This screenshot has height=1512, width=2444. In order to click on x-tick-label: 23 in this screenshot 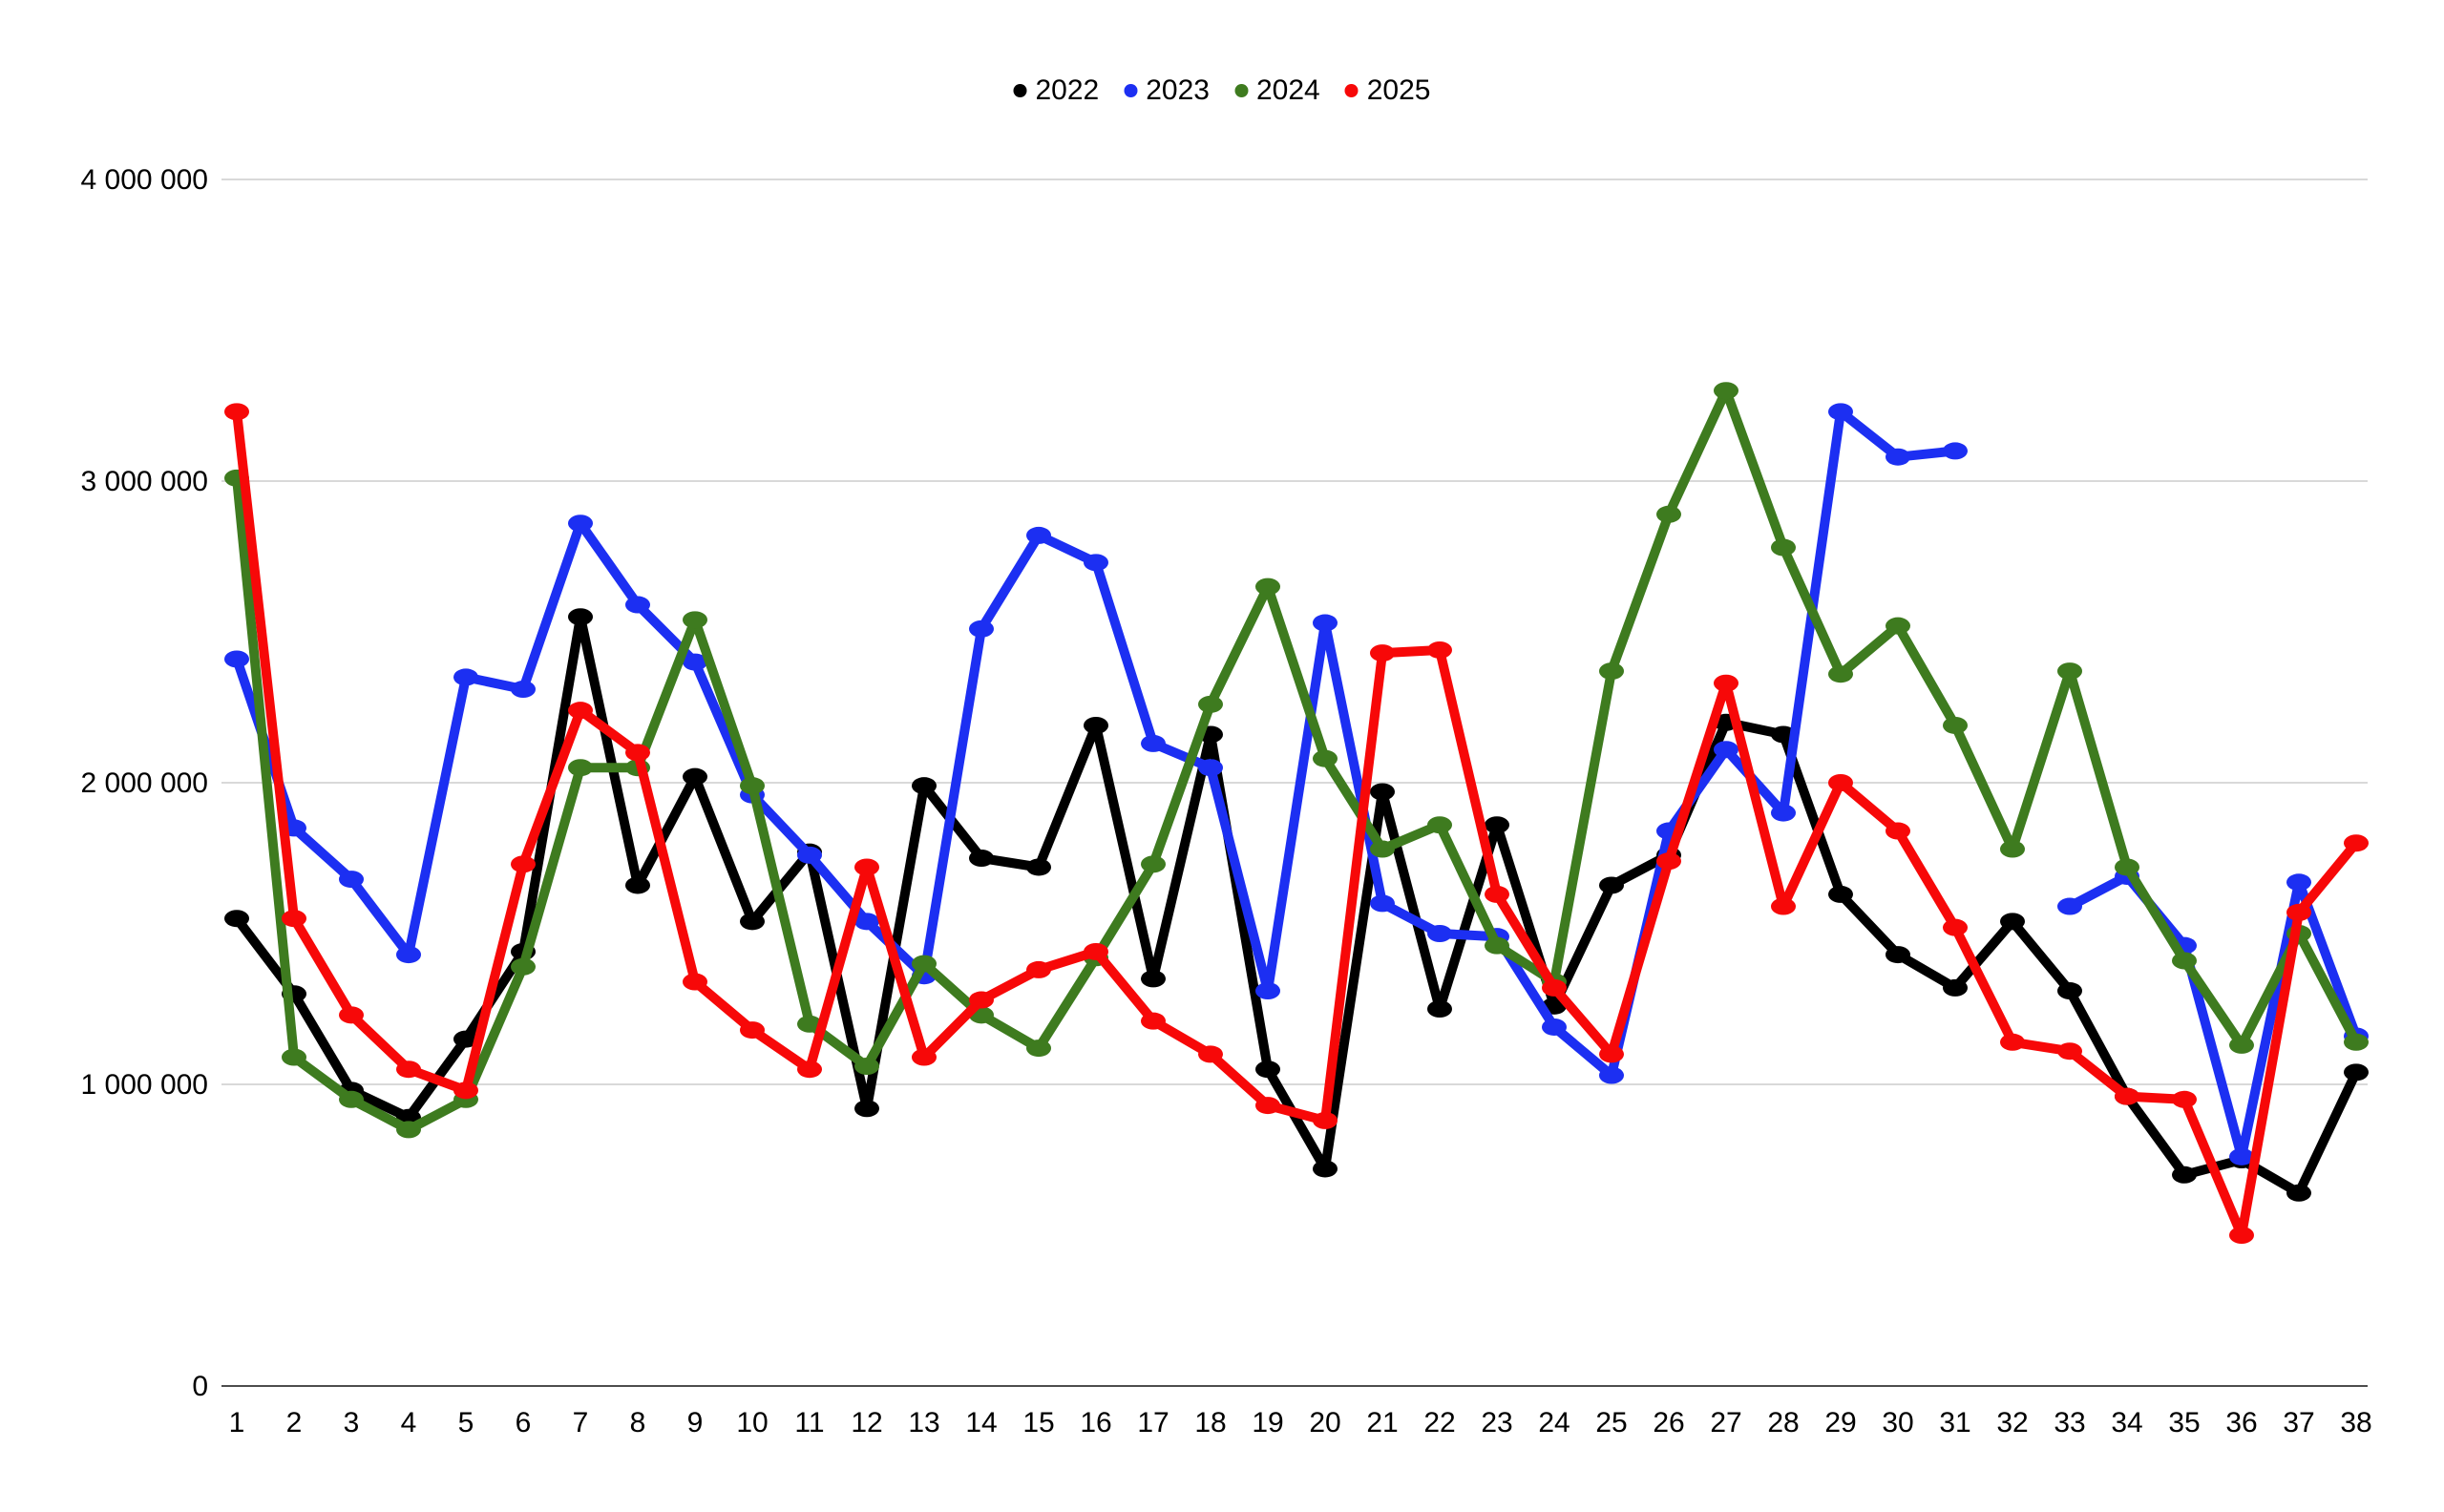, I will do `click(1496, 1423)`.